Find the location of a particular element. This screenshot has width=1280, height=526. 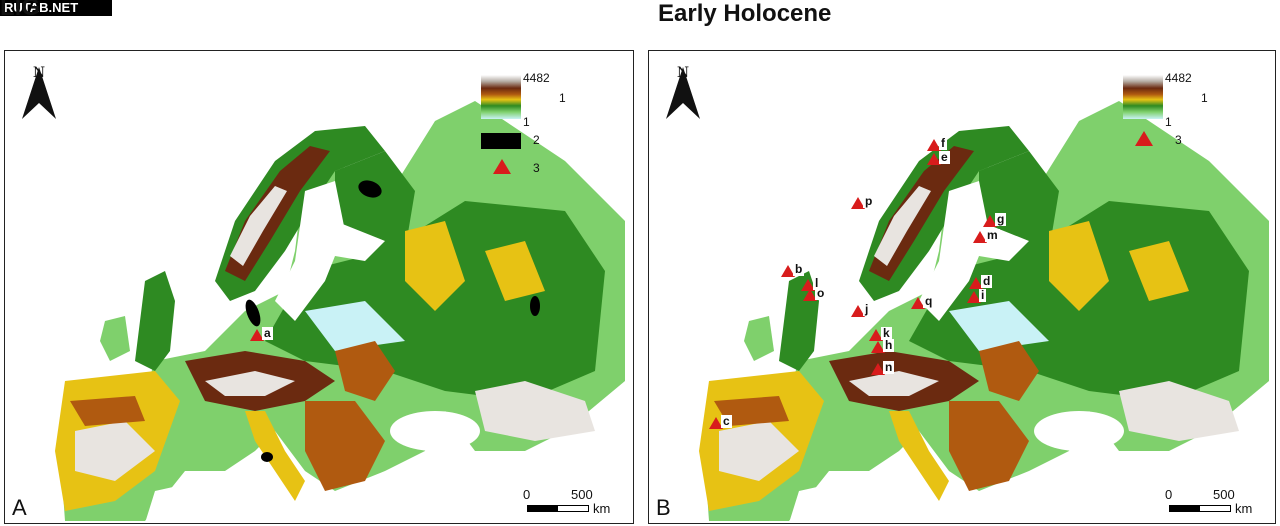

legend-elev-code: 1 is located at coordinates (1204, 98).